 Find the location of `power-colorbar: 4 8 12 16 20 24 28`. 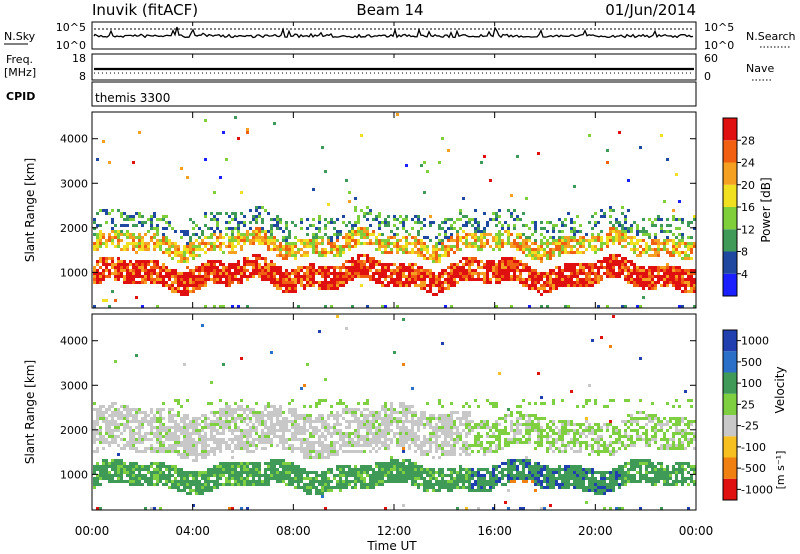

power-colorbar: 4 8 12 16 20 24 28 is located at coordinates (738, 207).